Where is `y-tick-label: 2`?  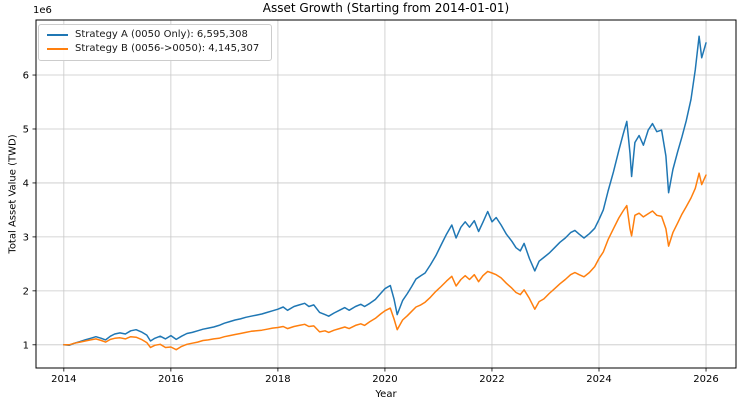
y-tick-label: 2 is located at coordinates (26, 291).